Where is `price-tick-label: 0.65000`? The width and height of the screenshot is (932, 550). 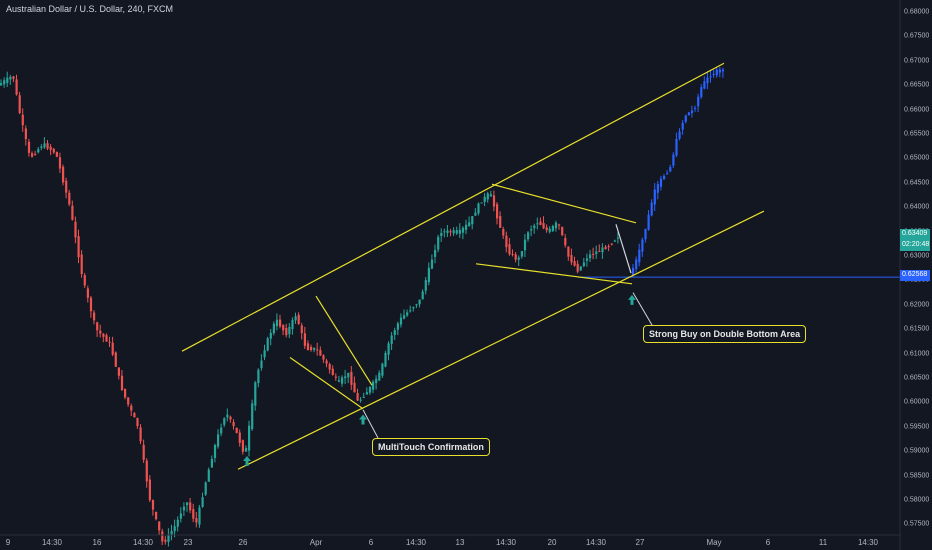 price-tick-label: 0.65000 is located at coordinates (917, 158).